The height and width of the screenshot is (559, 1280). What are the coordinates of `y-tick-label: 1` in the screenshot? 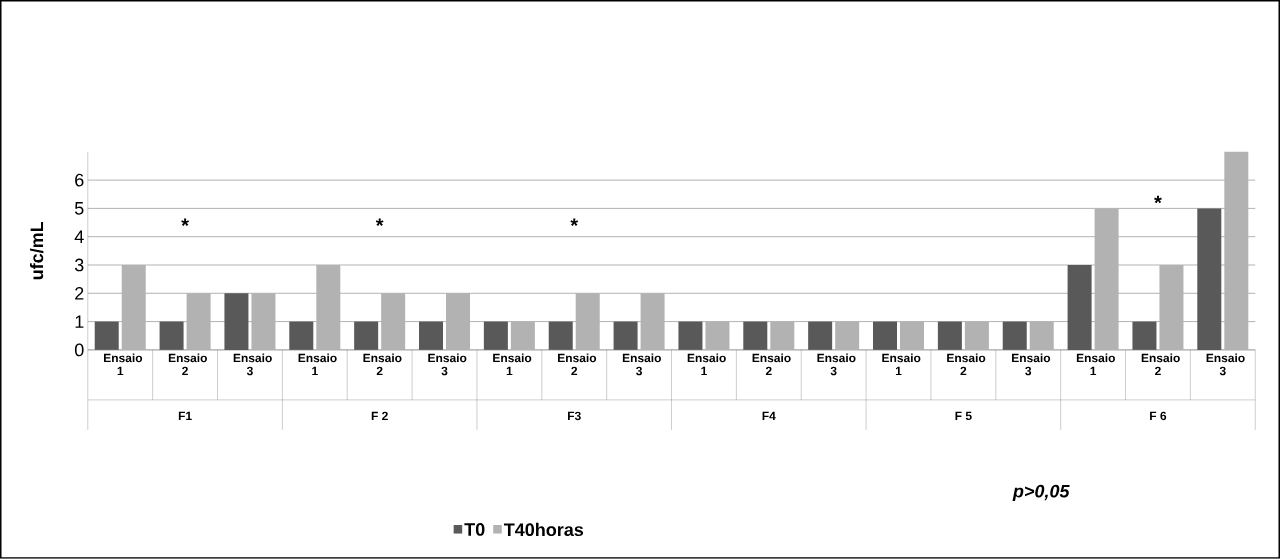 It's located at (79, 321).